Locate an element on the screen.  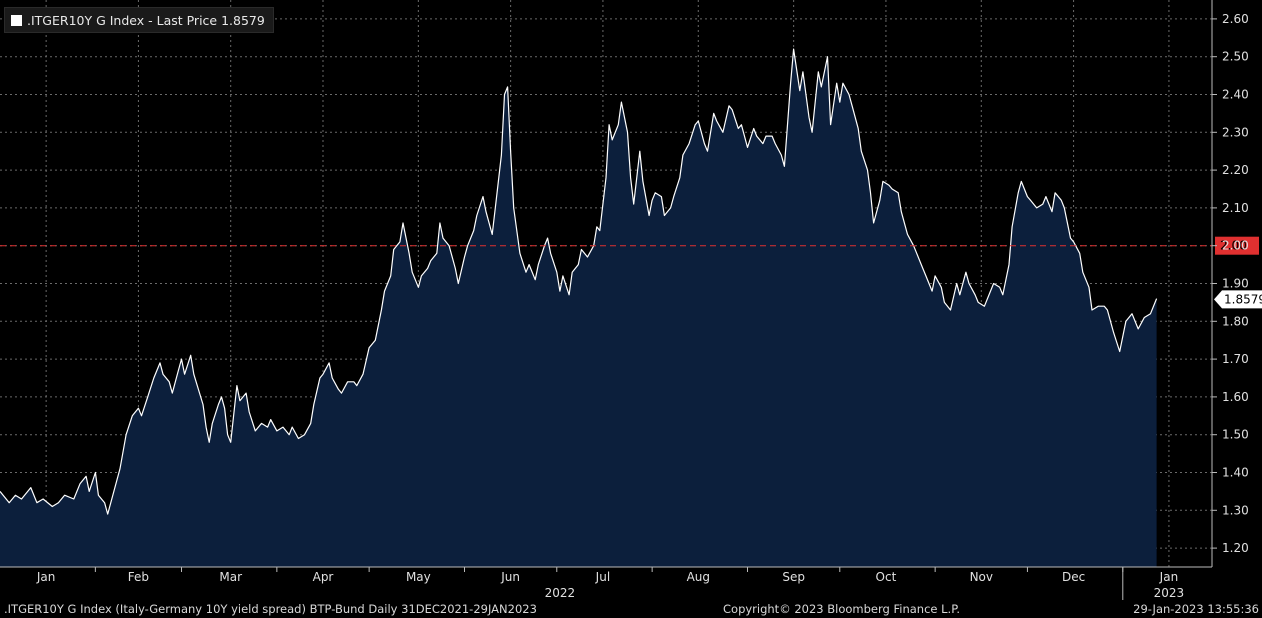
x-tick-label: Jun is located at coordinates (510, 577).